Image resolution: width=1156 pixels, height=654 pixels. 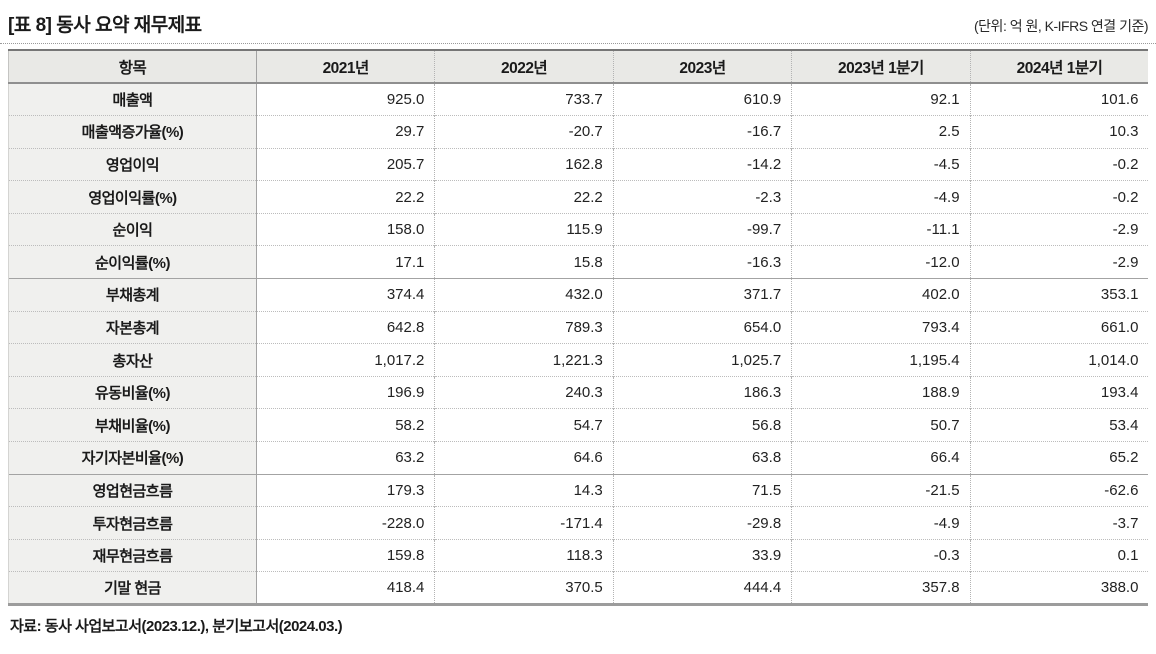 What do you see at coordinates (345, 523) in the screenshot?
I see `cell-value: -228.0` at bounding box center [345, 523].